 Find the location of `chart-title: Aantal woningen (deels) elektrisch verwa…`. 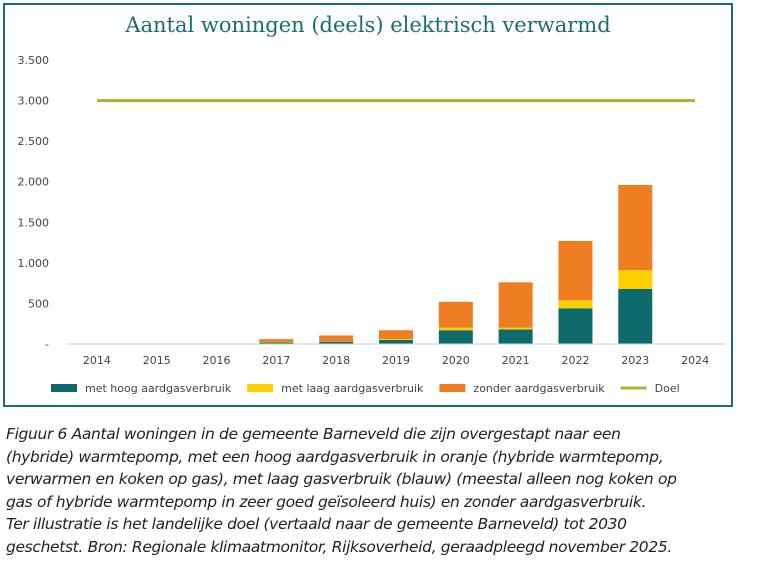

chart-title: Aantal woningen (deels) elektrisch verwa… is located at coordinates (368, 25).